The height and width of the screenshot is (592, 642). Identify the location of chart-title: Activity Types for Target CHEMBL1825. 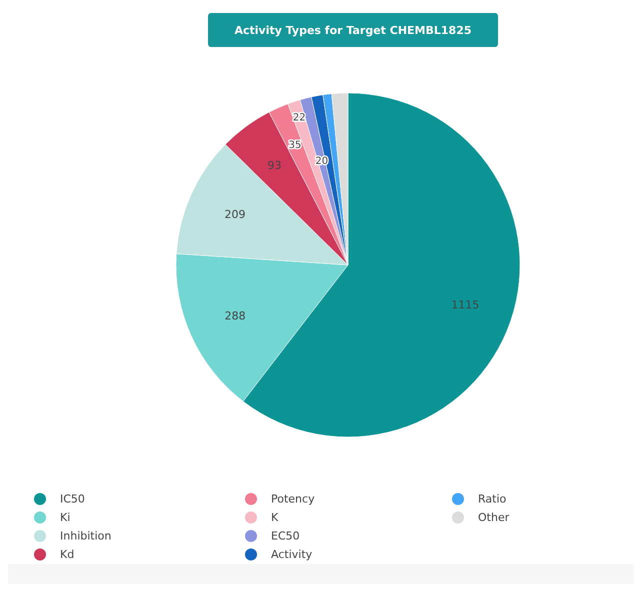
(353, 30).